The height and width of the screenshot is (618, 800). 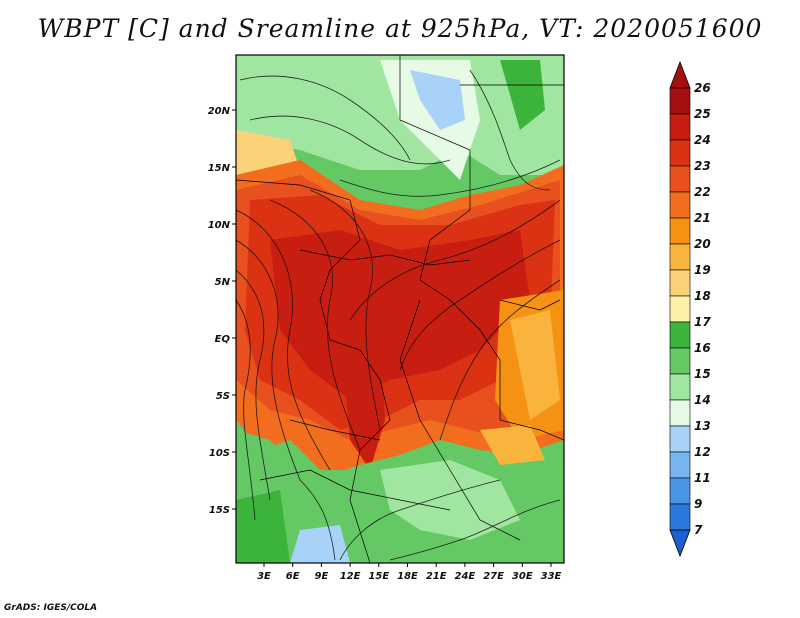 I want to click on colorbar-label: 13, so click(x=702, y=426).